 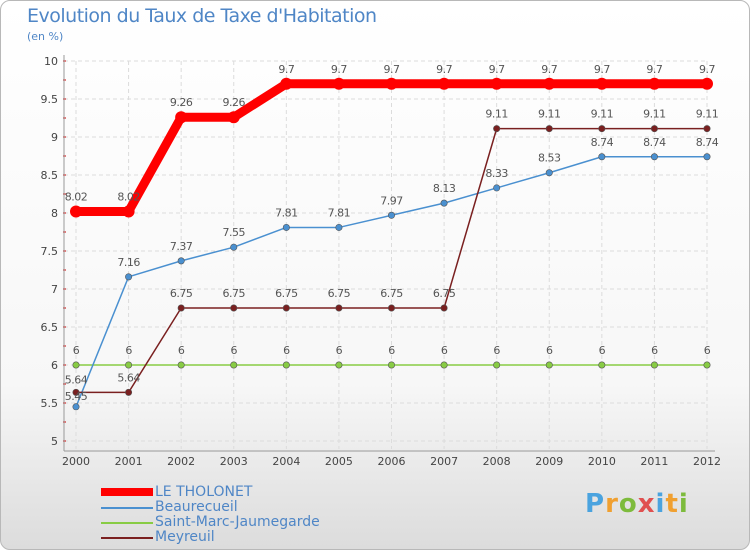 What do you see at coordinates (339, 461) in the screenshot?
I see `x-tick-label: 2005` at bounding box center [339, 461].